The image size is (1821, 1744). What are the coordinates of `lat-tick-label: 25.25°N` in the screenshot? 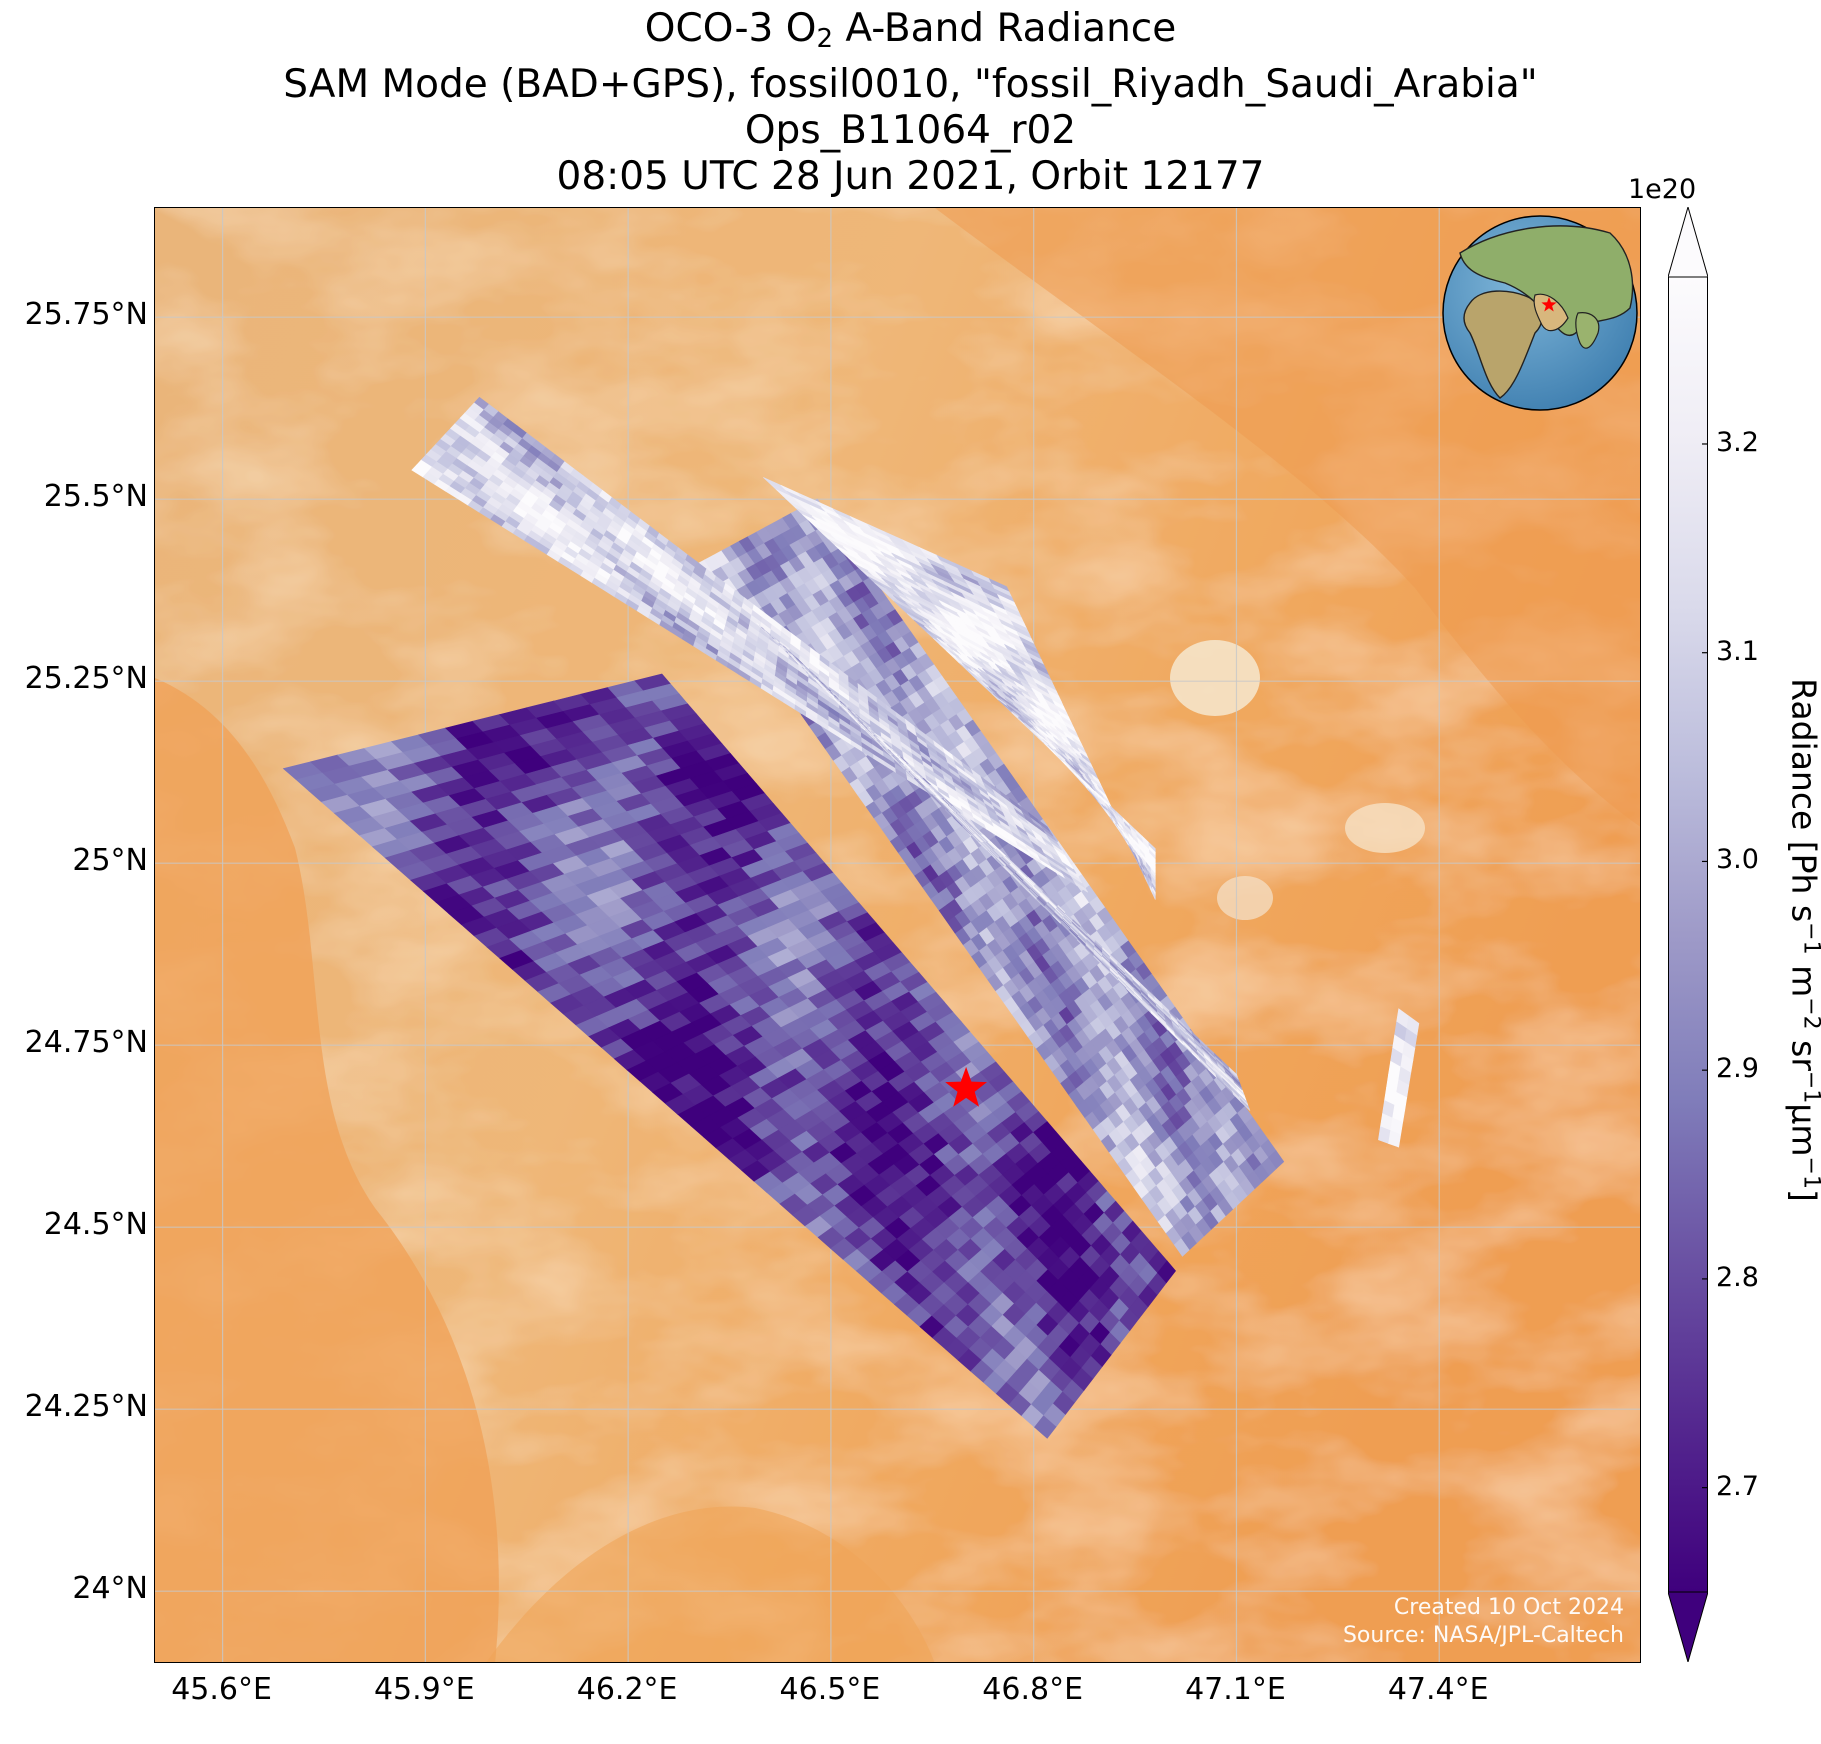 It's located at (86, 679).